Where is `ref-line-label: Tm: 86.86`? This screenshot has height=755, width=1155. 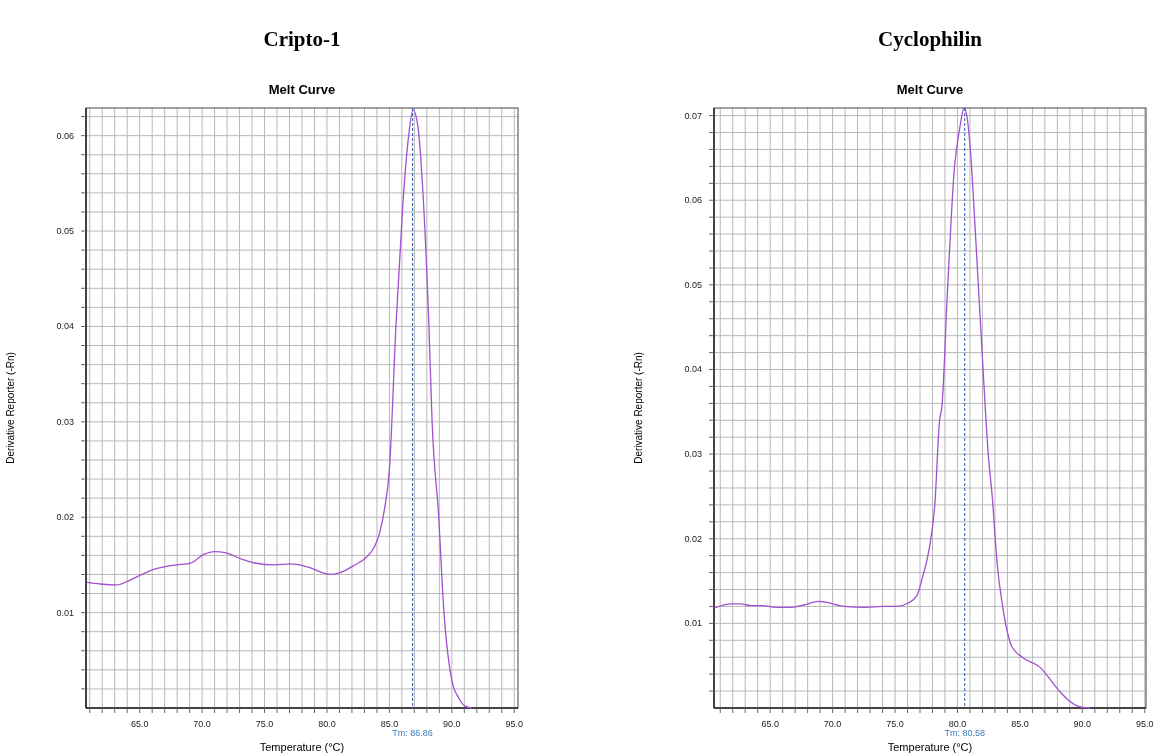
ref-line-label: Tm: 86.86 is located at coordinates (412, 733).